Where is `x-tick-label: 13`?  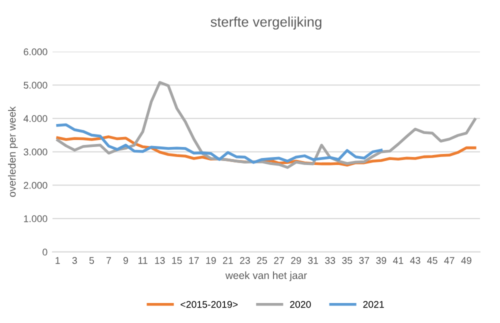 x-tick-label: 13 is located at coordinates (160, 260).